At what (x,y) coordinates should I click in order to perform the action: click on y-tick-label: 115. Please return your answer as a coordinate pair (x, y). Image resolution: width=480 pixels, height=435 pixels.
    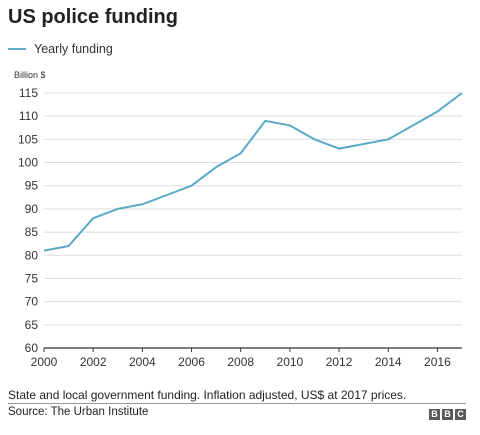
    Looking at the image, I should click on (28, 93).